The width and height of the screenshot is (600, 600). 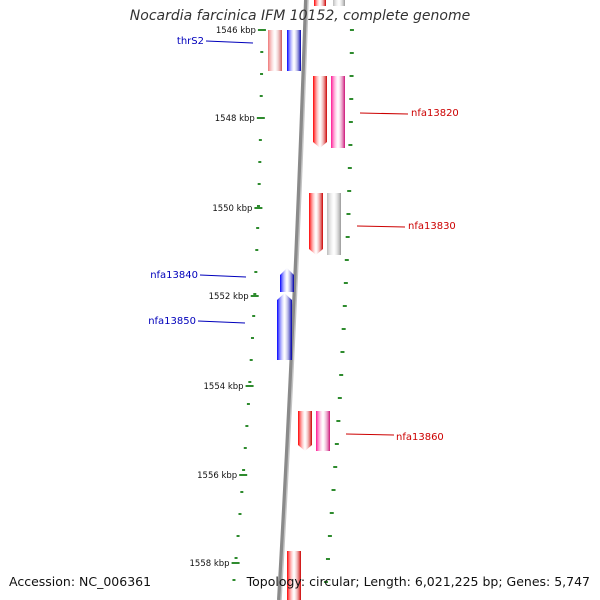 What do you see at coordinates (334, 224) in the screenshot?
I see `feature-nfa13830-companion` at bounding box center [334, 224].